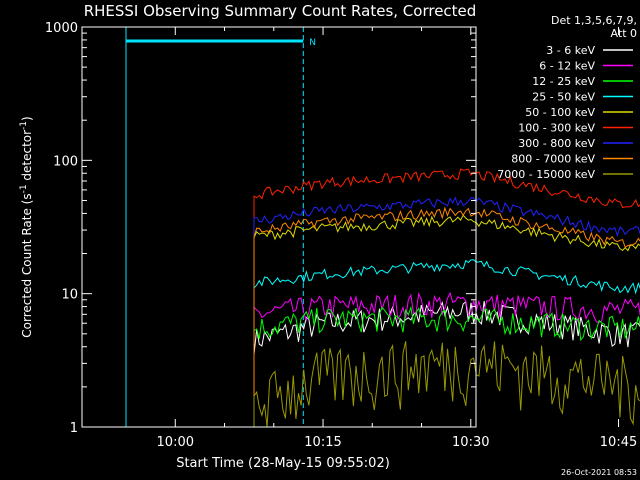  I want to click on y-tick-label: 100, so click(65, 161).